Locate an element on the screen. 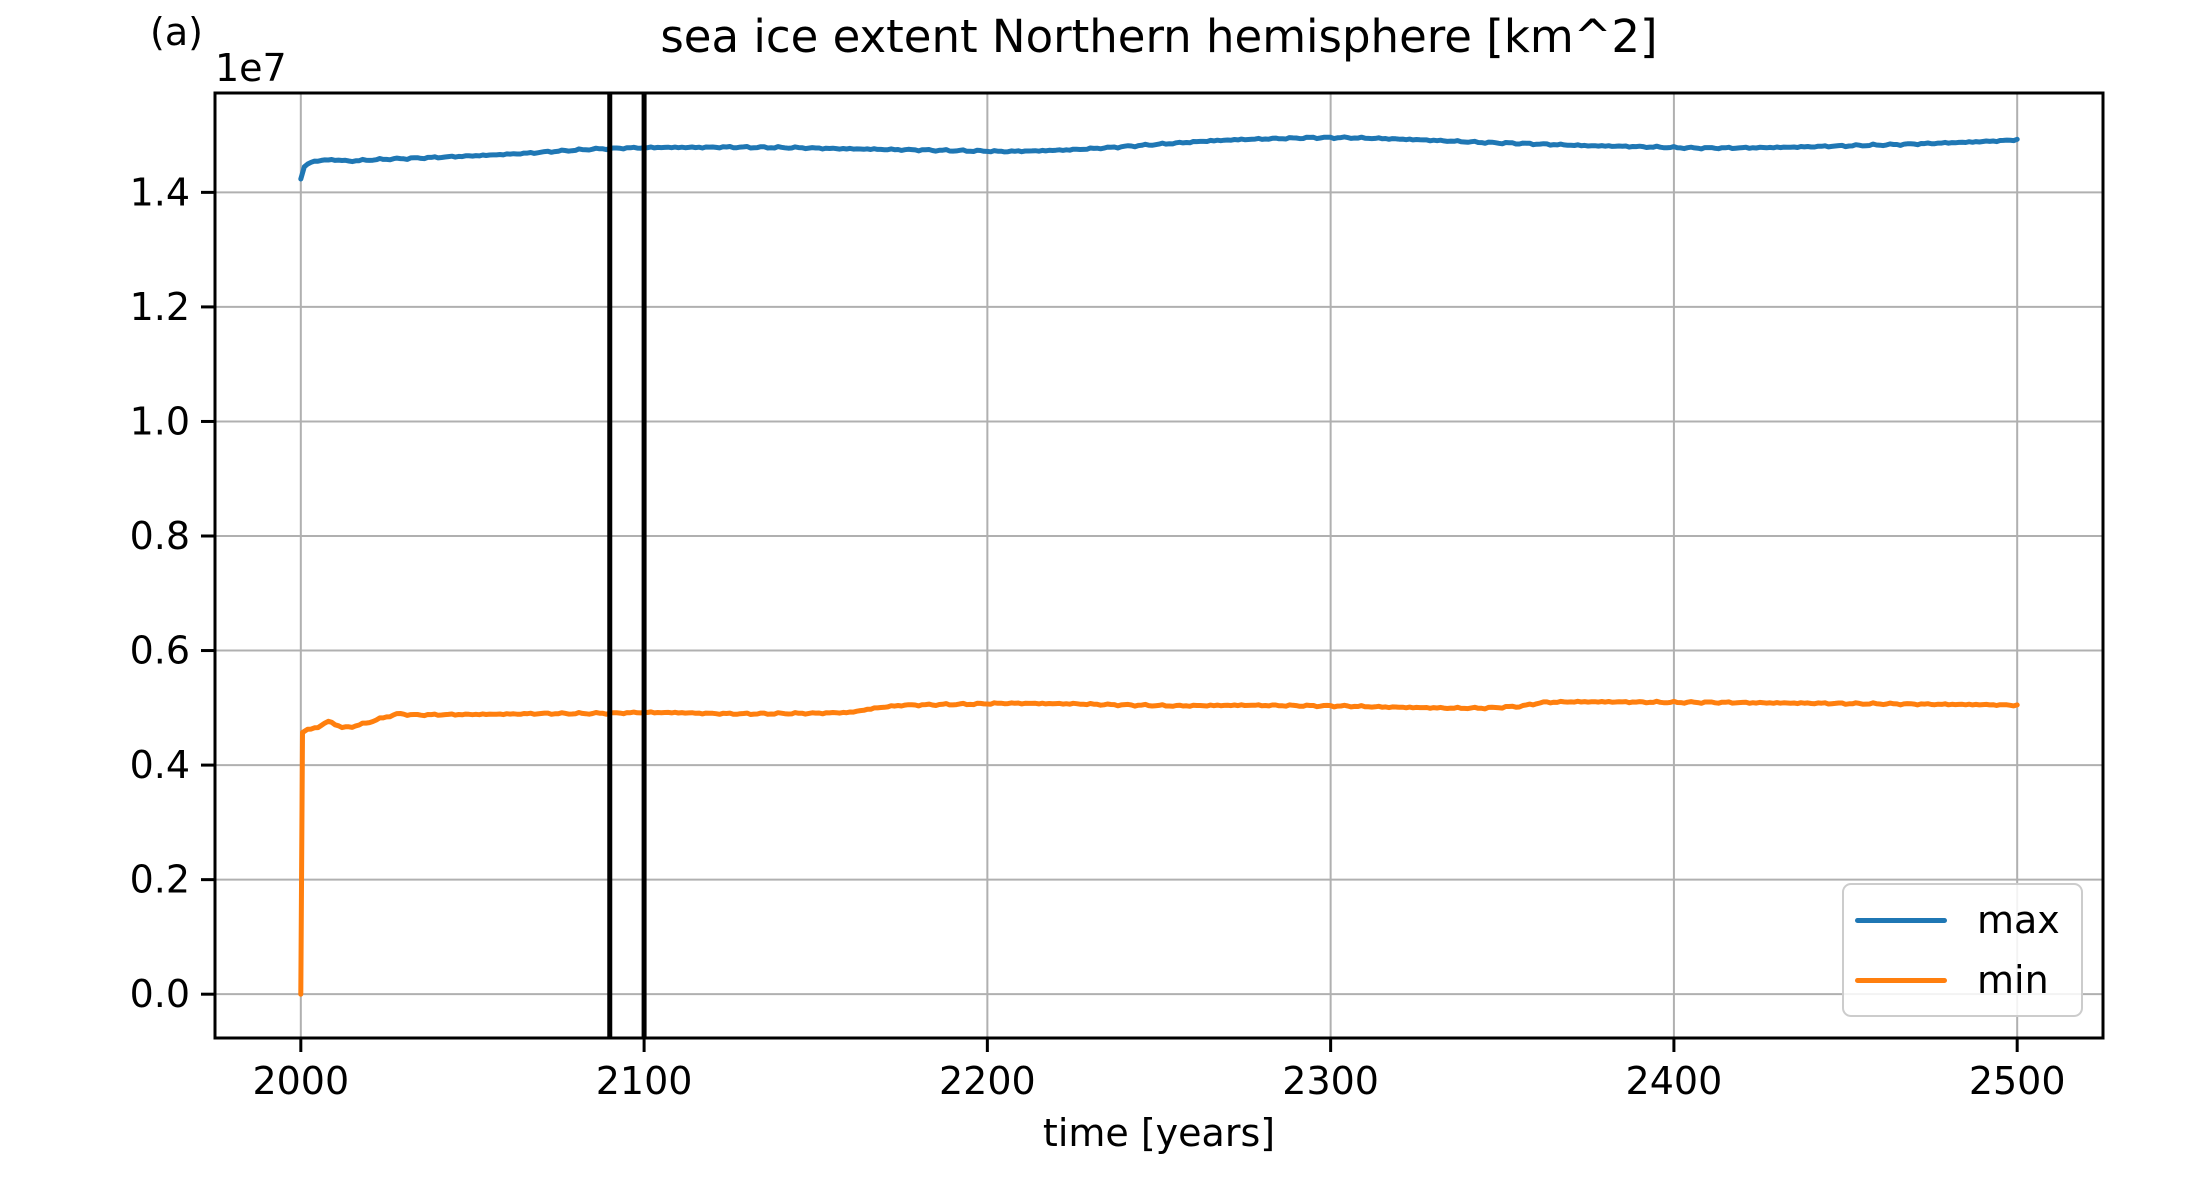  y-tick-label: 0.0 is located at coordinates (160, 994).